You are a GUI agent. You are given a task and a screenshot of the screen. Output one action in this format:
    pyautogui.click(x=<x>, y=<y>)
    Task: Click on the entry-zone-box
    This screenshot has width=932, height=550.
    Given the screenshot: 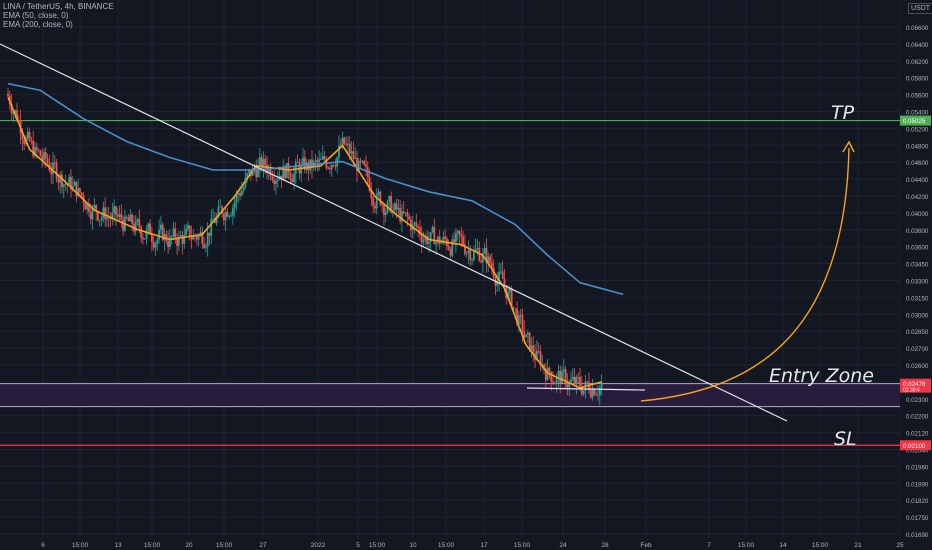 What is the action you would take?
    pyautogui.click(x=450, y=395)
    